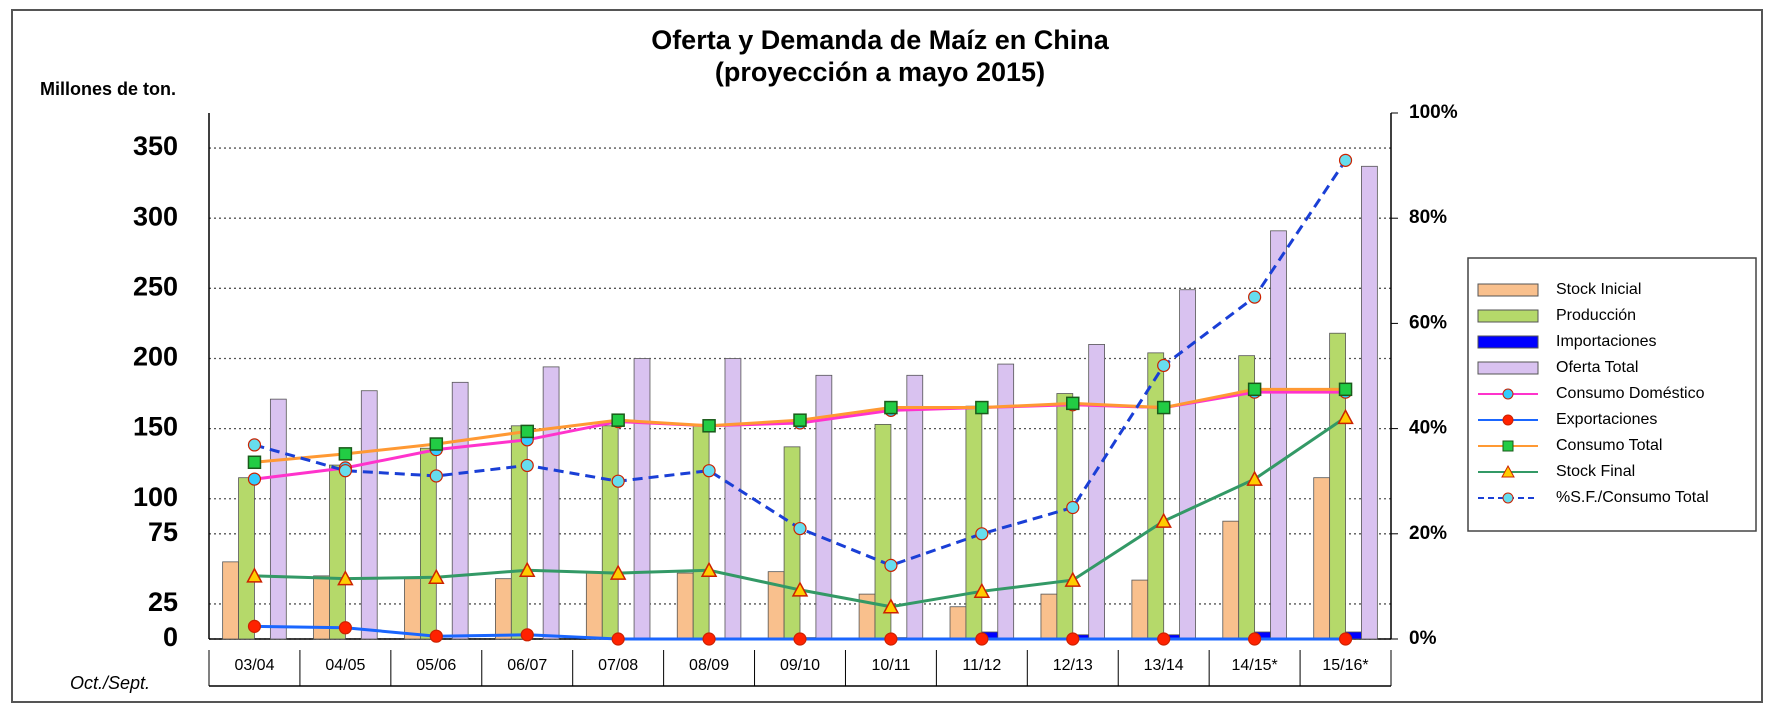 The image size is (1771, 712). Describe the element at coordinates (1595, 471) in the screenshot. I see `legend-label: Stock Final` at that location.